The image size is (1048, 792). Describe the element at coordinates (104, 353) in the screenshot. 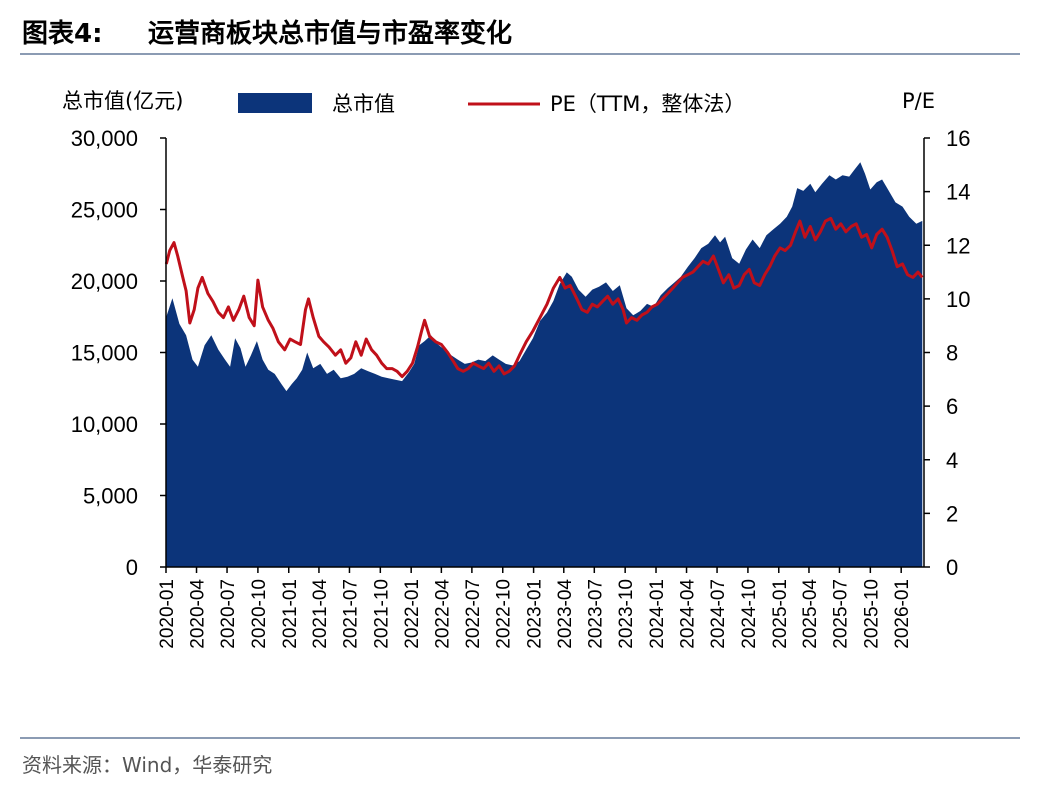

I see `y-left-tick-label: 15,000` at that location.